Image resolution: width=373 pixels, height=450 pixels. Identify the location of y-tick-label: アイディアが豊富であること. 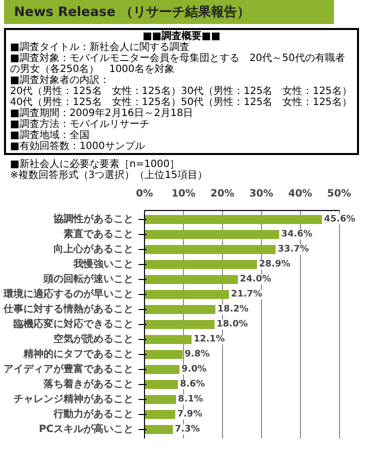
(69, 369).